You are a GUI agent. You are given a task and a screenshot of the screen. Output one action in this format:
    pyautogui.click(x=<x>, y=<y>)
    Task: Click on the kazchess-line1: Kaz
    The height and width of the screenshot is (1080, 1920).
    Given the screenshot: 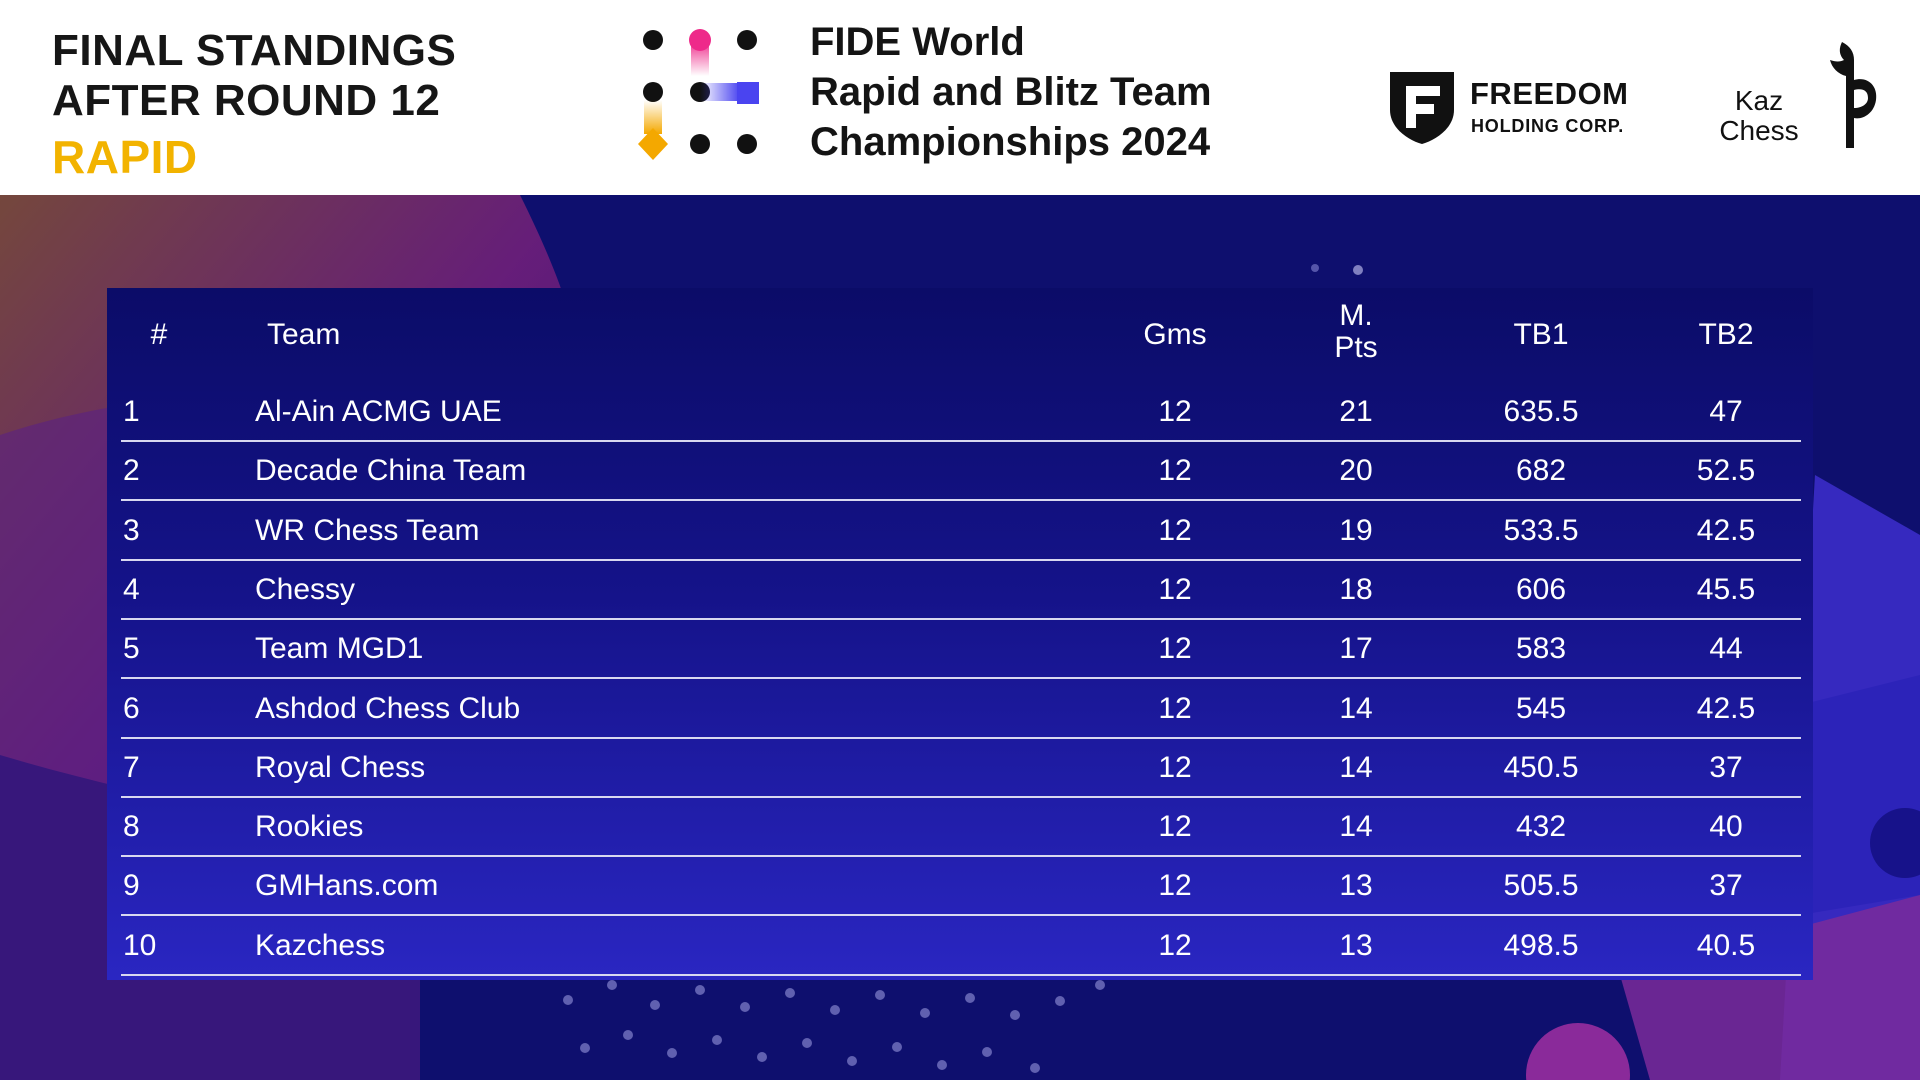 What is the action you would take?
    pyautogui.click(x=1759, y=100)
    